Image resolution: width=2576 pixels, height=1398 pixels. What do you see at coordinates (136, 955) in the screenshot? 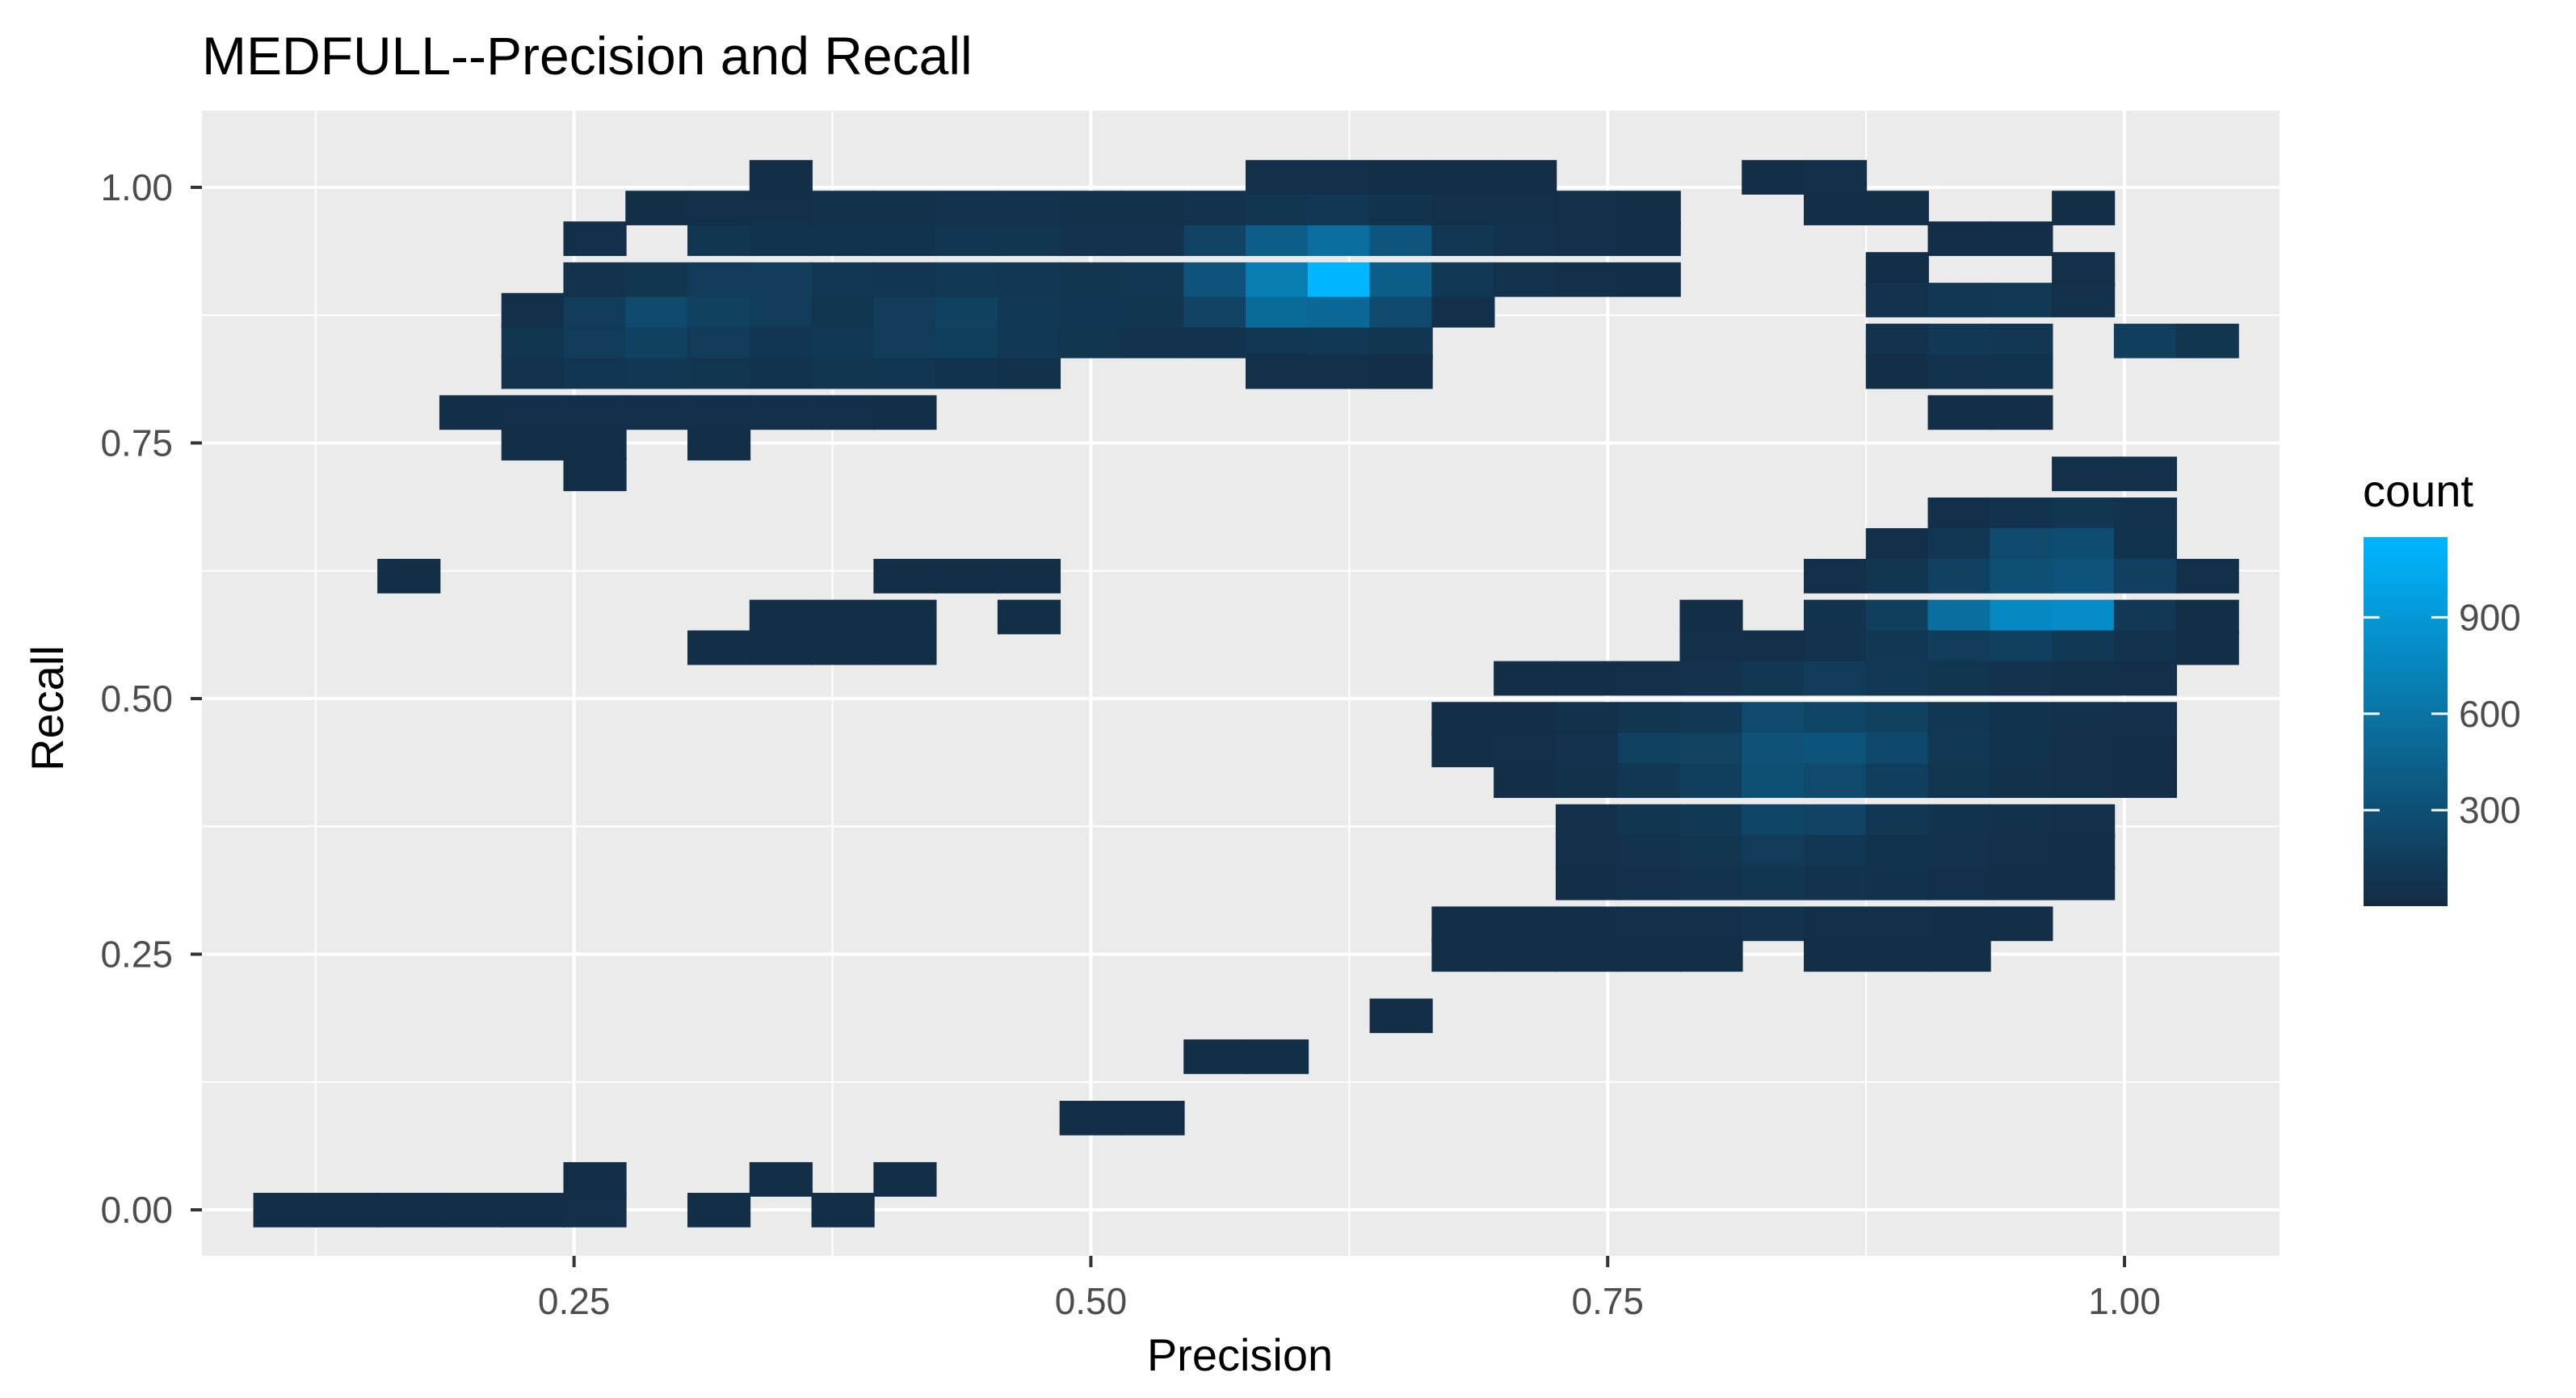
I see `y-tick-label: 0.25` at bounding box center [136, 955].